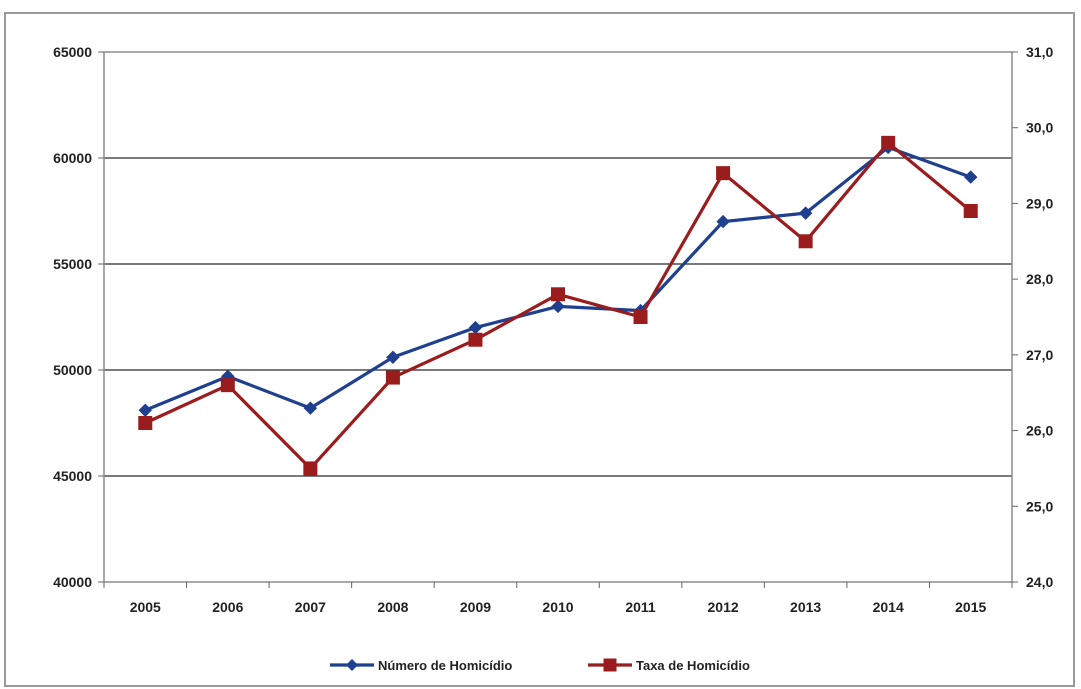  Describe the element at coordinates (475, 607) in the screenshot. I see `x-tick-label: 2009` at that location.